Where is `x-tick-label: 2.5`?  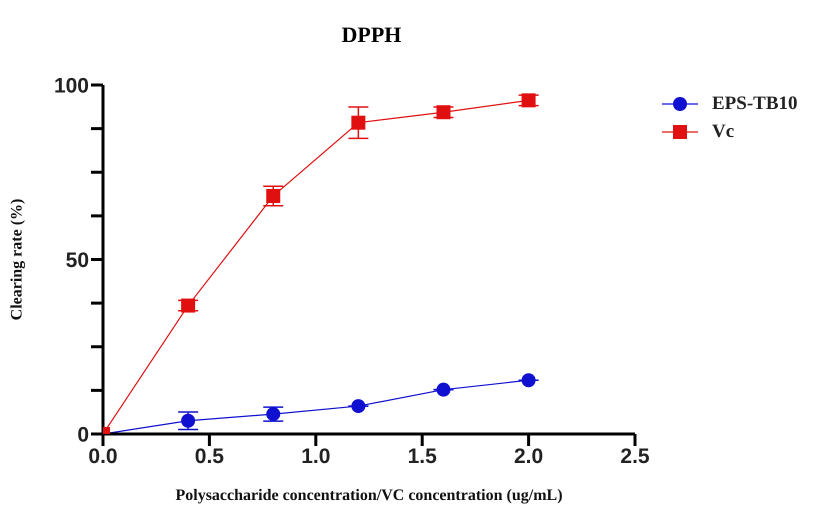
x-tick-label: 2.5 is located at coordinates (635, 456).